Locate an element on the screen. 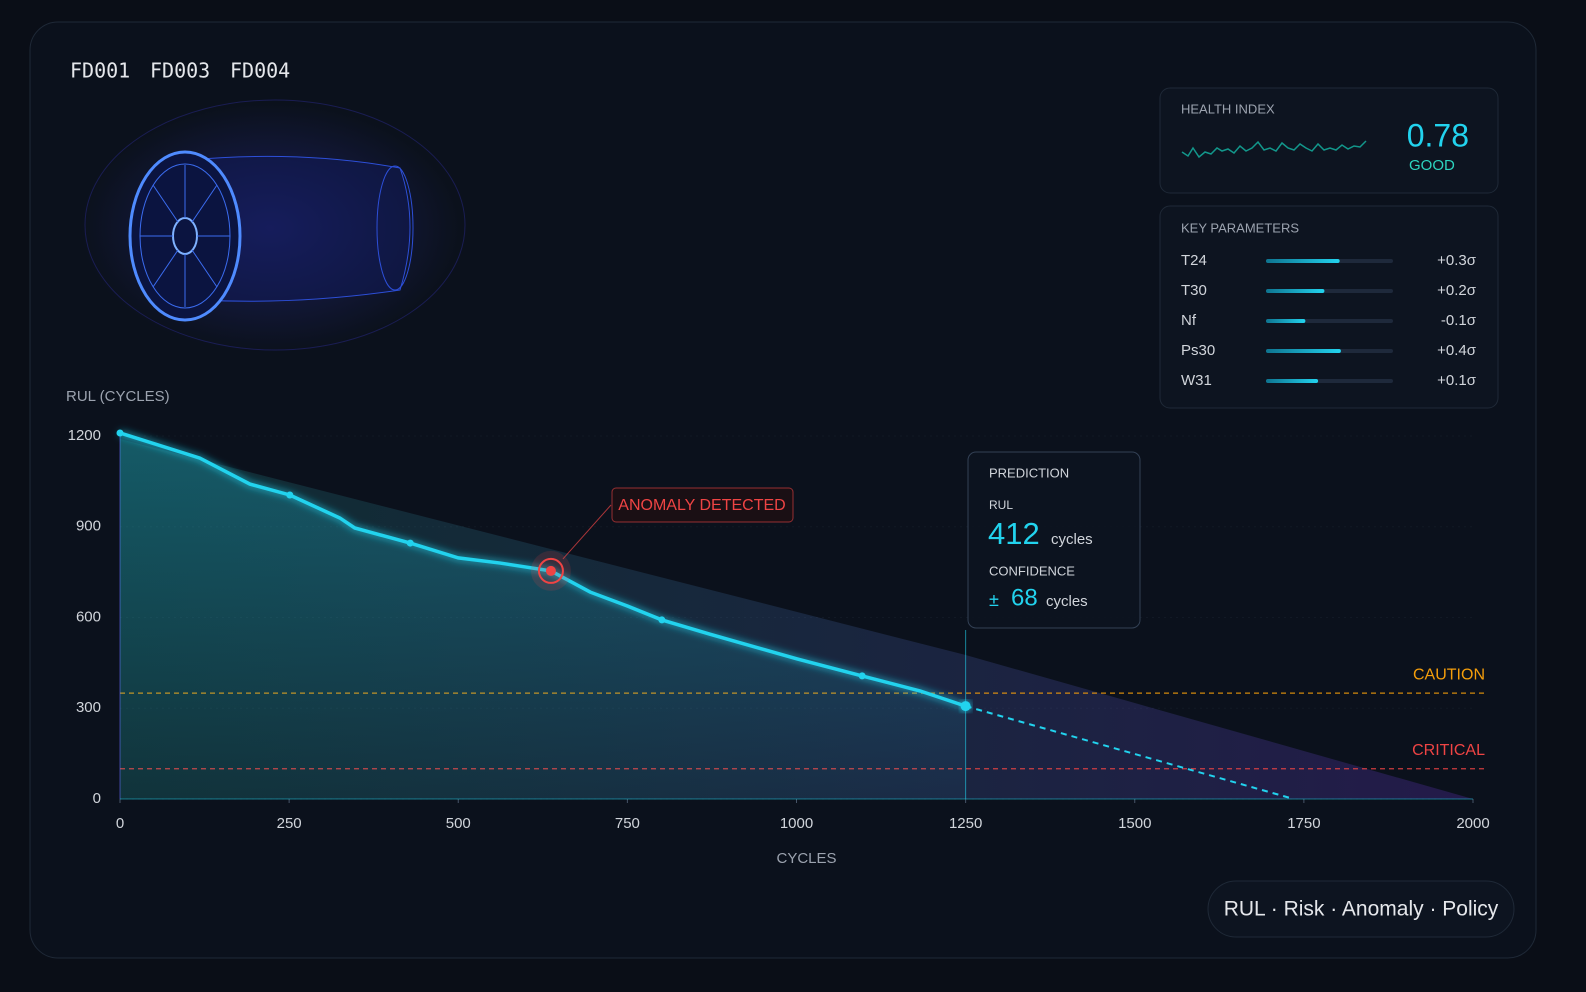 The height and width of the screenshot is (992, 1586). anomaly-box is located at coordinates (702, 505).